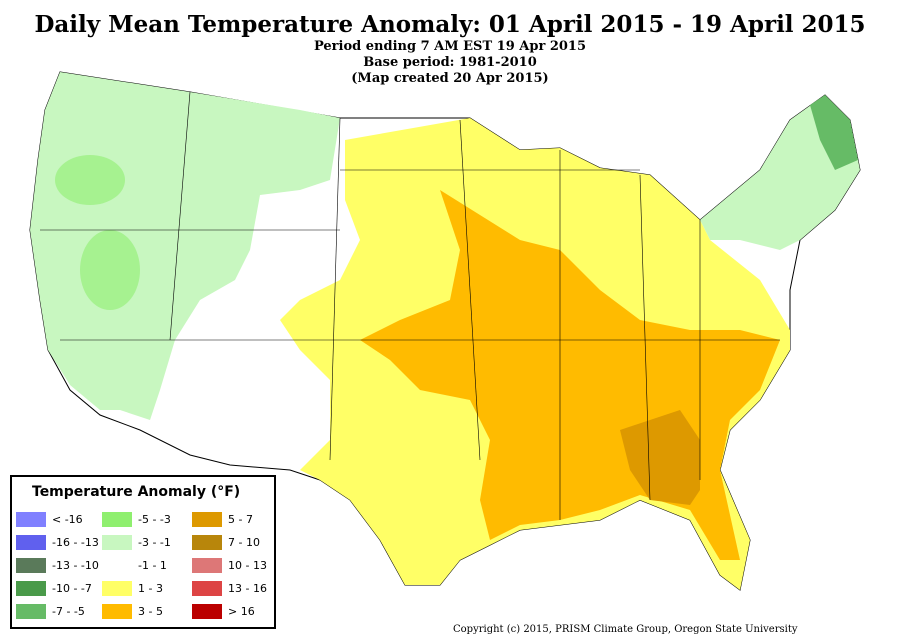 The width and height of the screenshot is (900, 639). I want to click on legend-label: 3 - 5, so click(150, 611).